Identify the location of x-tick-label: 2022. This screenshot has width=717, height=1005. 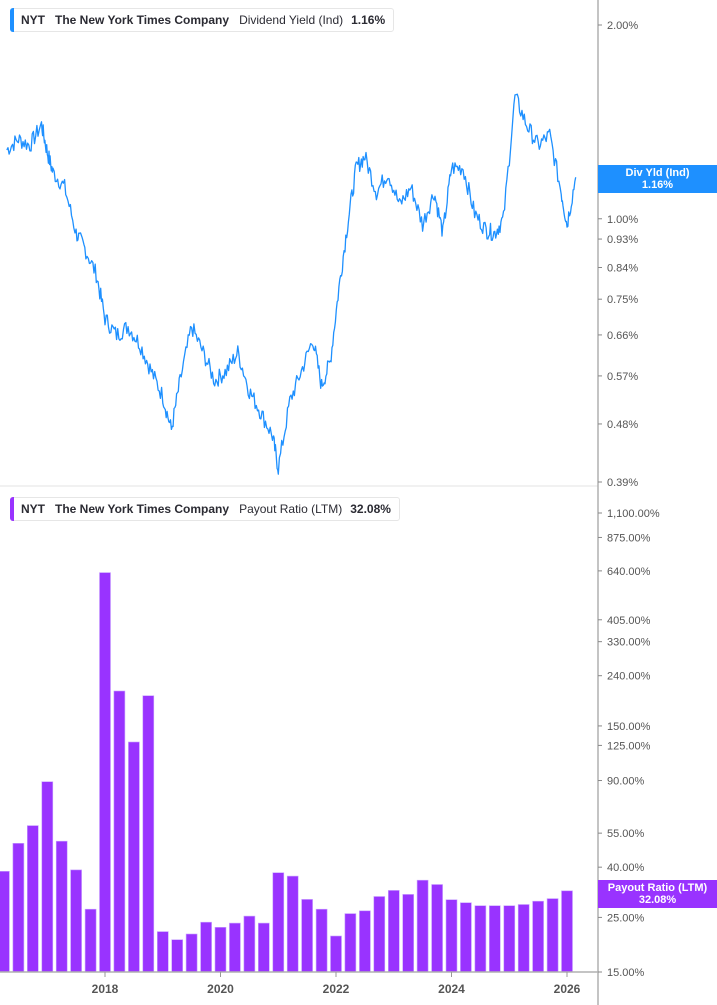
(336, 989).